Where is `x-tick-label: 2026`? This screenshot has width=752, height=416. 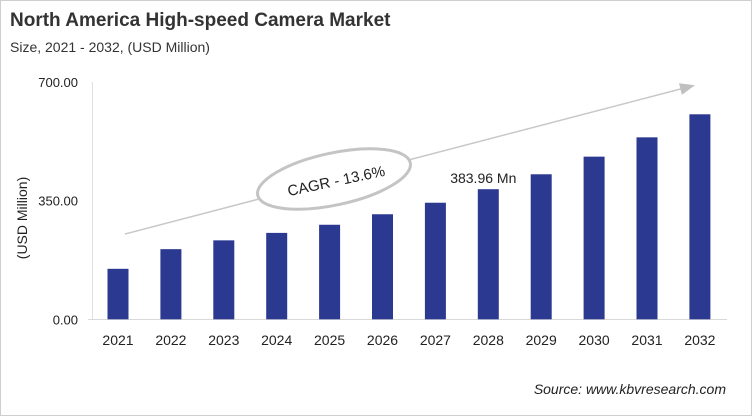
x-tick-label: 2026 is located at coordinates (382, 340).